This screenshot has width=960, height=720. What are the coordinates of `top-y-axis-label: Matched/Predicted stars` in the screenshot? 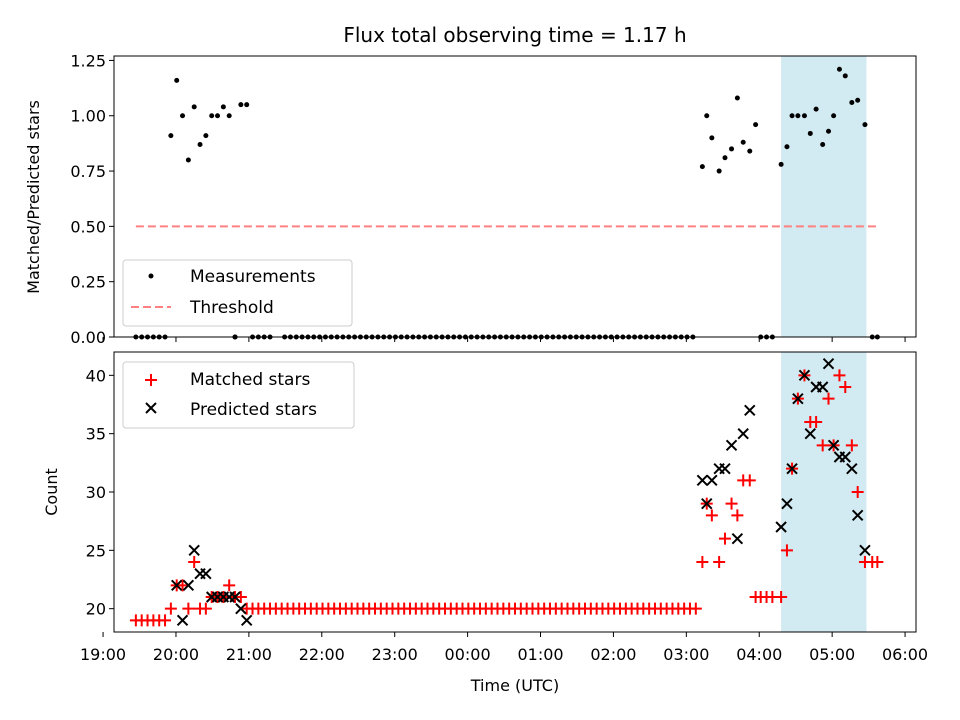 It's located at (33, 197).